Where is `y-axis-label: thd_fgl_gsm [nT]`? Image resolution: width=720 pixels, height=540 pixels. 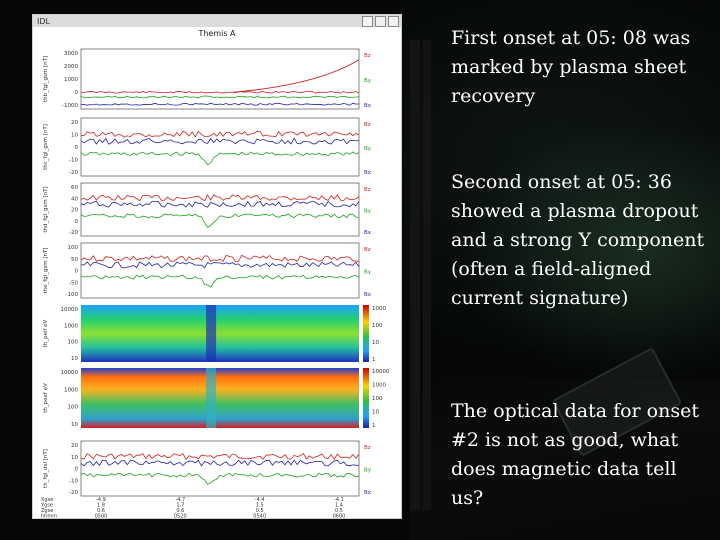 y-axis-label: thd_fgl_gsm [nT] is located at coordinates (46, 209).